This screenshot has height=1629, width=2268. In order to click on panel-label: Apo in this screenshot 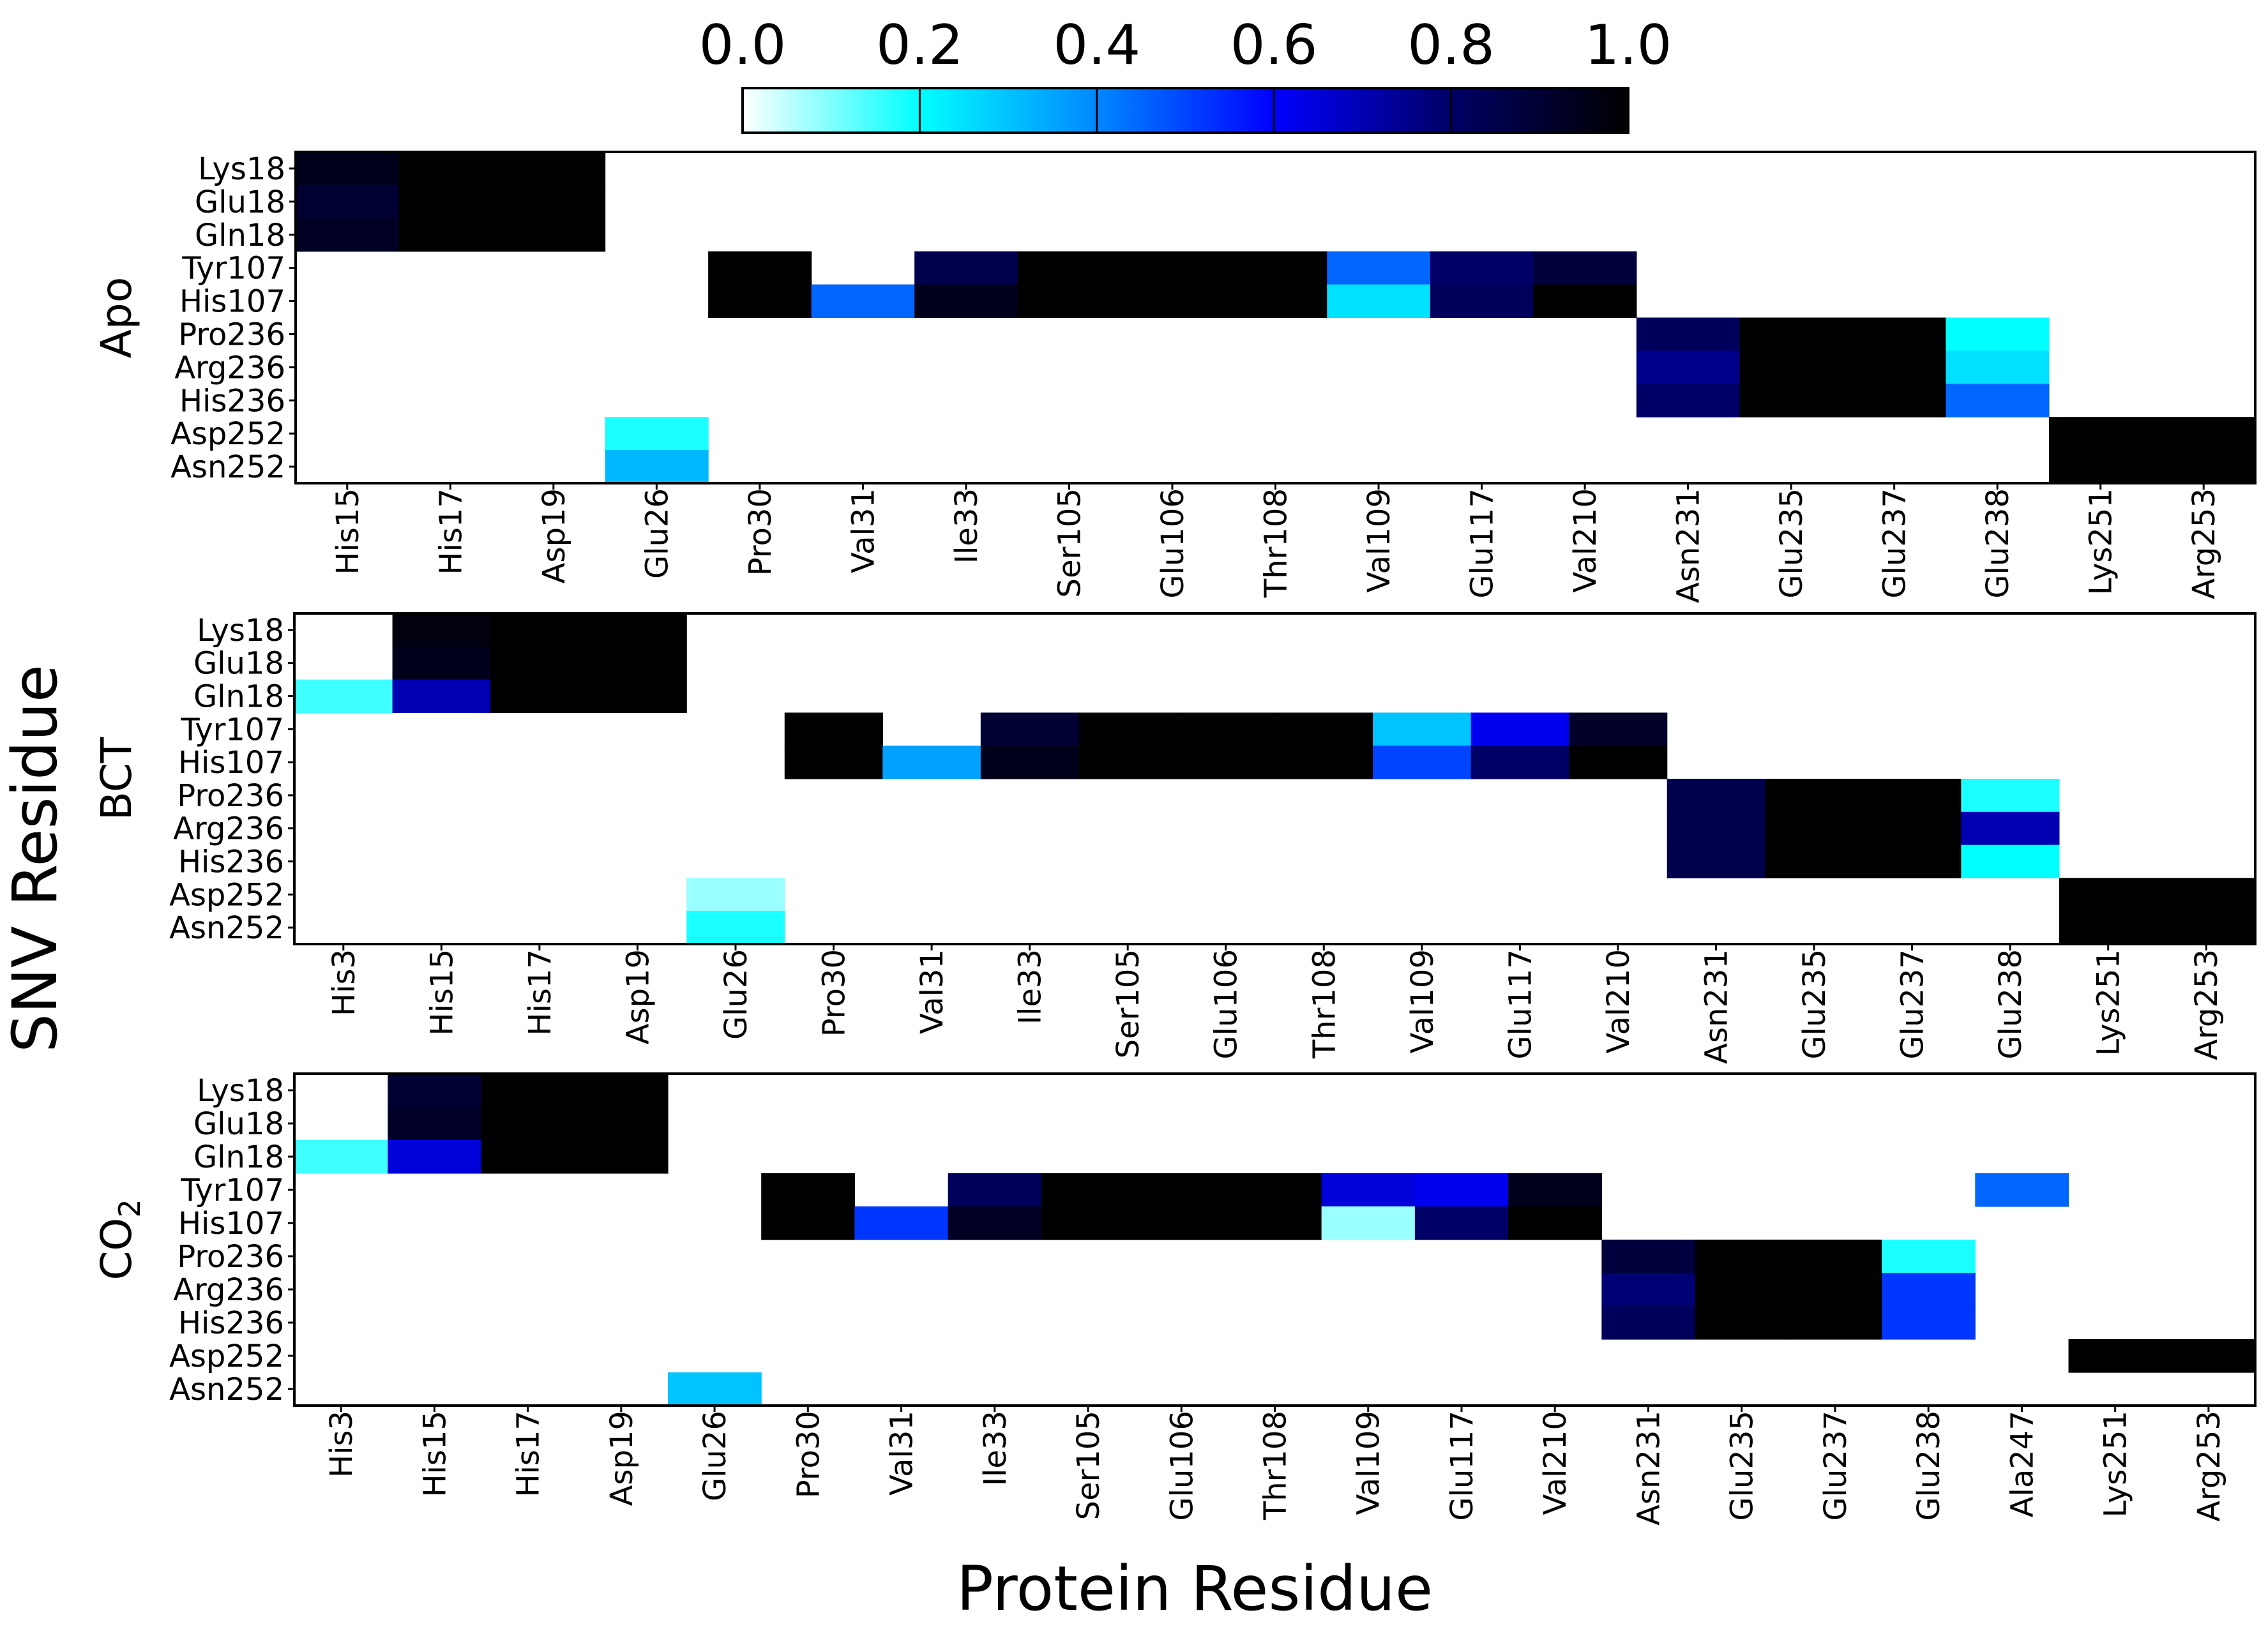, I will do `click(116, 318)`.